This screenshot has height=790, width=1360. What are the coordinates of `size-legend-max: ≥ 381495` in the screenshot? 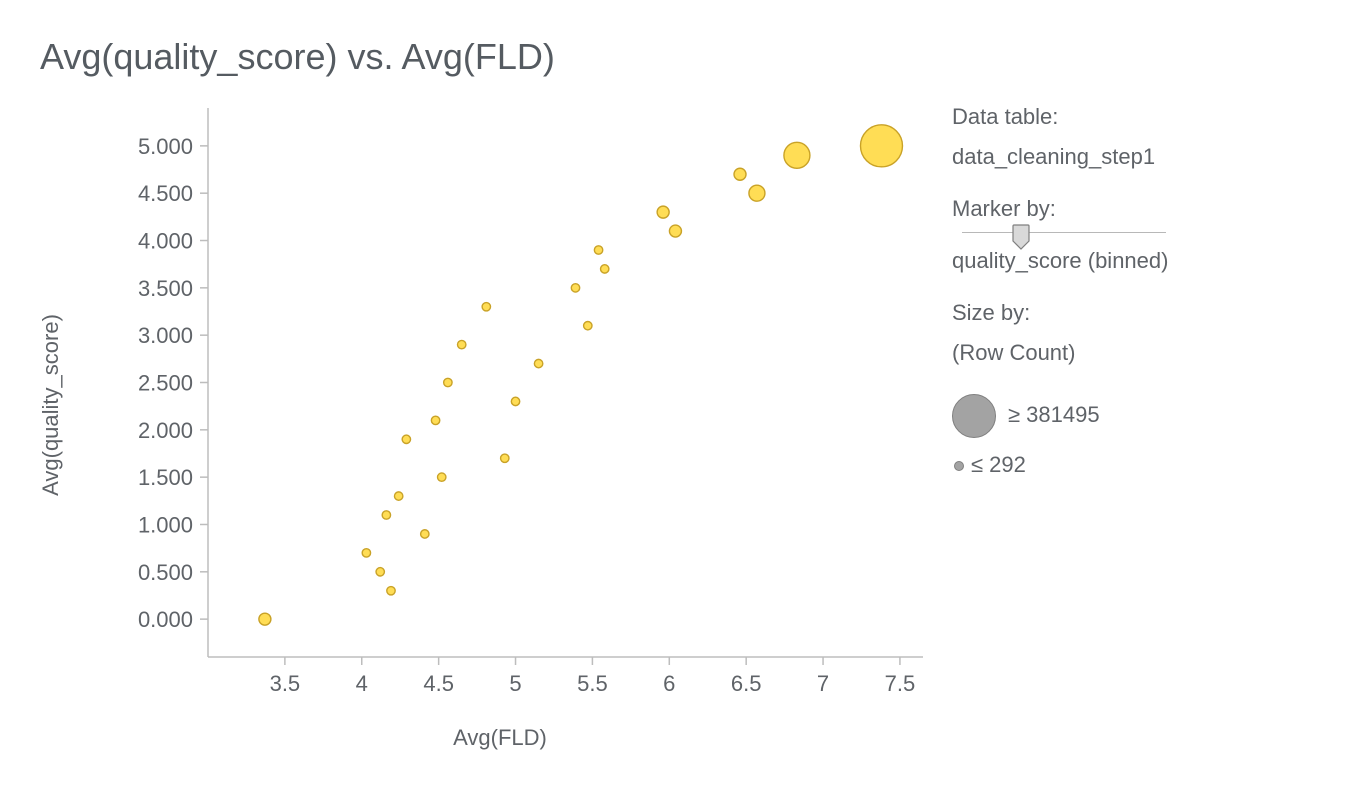 It's located at (1054, 414).